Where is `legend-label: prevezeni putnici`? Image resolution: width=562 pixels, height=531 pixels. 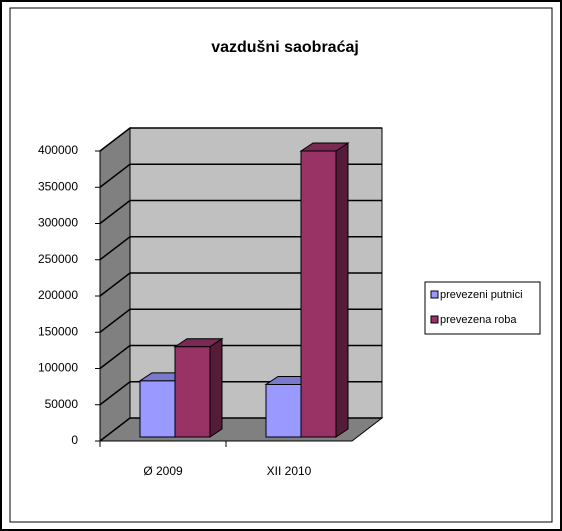
legend-label: prevezeni putnici is located at coordinates (481, 295).